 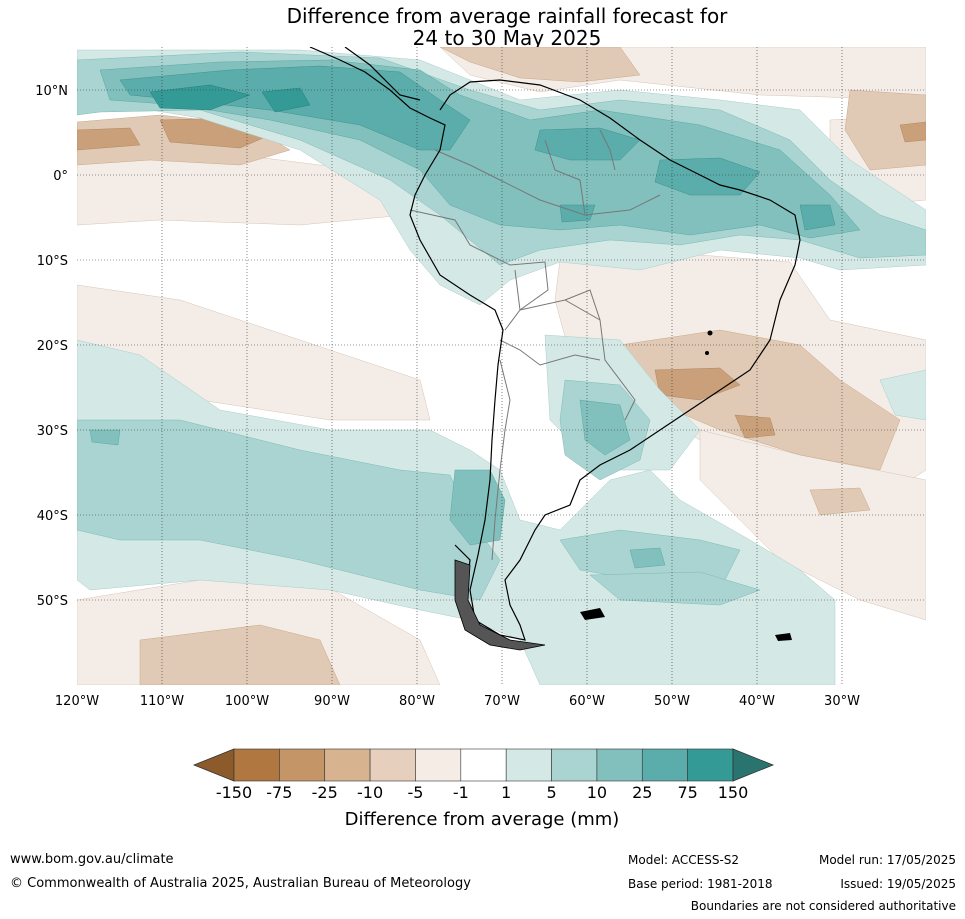 What do you see at coordinates (461, 792) in the screenshot?
I see `colorbar-tick-label: -1` at bounding box center [461, 792].